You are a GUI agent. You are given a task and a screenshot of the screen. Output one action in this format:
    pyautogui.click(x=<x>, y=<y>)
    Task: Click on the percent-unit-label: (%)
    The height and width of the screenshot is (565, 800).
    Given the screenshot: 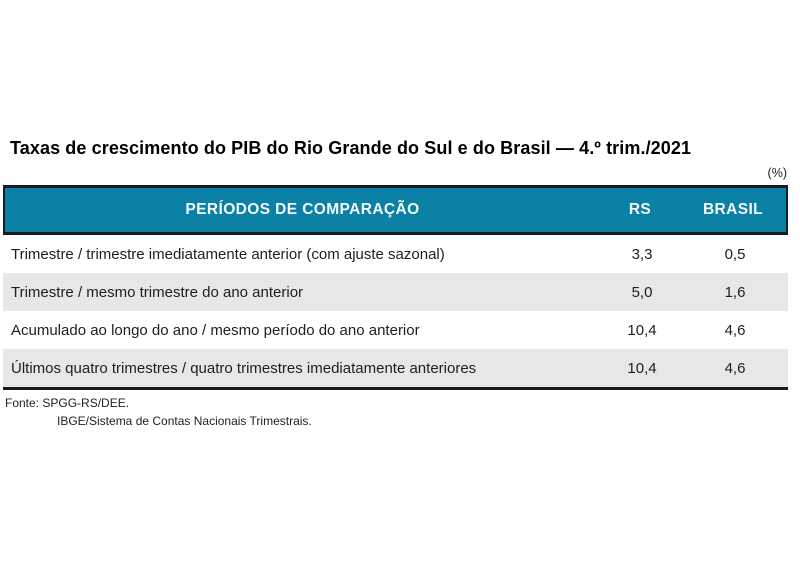 What is the action you would take?
    pyautogui.click(x=777, y=173)
    